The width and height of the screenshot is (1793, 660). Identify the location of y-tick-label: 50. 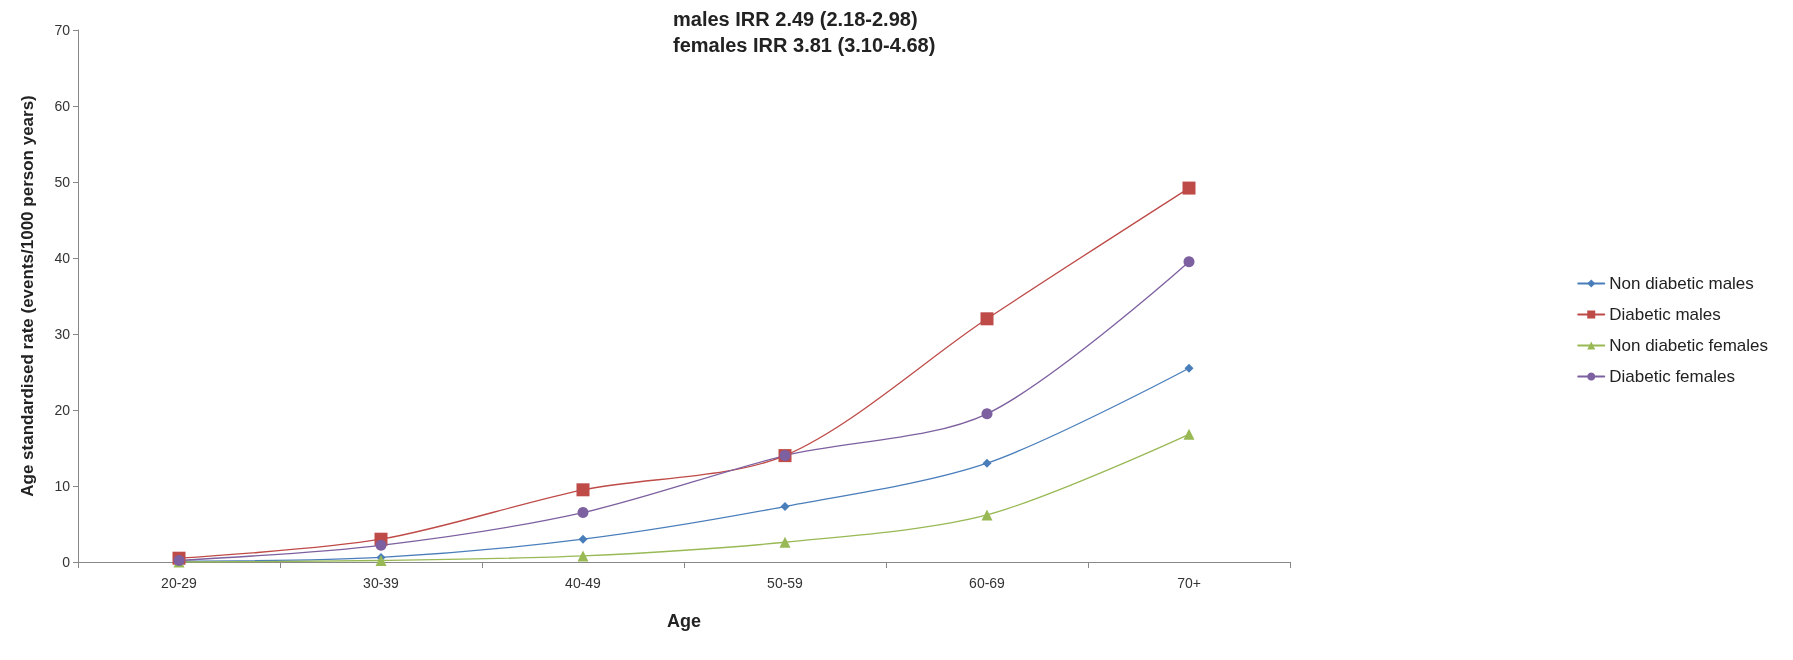
(62, 182).